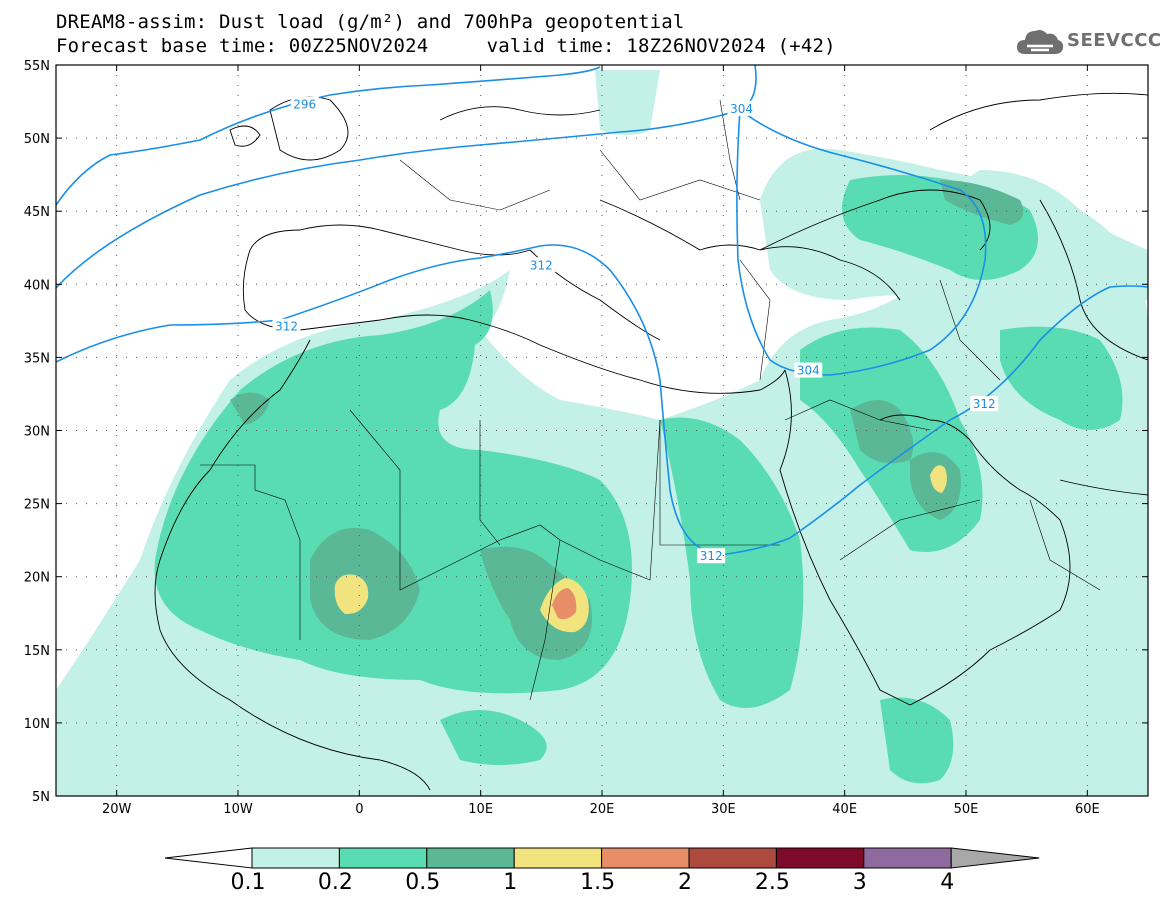 The width and height of the screenshot is (1165, 907). What do you see at coordinates (510, 882) in the screenshot?
I see `colorbar-label: 1` at bounding box center [510, 882].